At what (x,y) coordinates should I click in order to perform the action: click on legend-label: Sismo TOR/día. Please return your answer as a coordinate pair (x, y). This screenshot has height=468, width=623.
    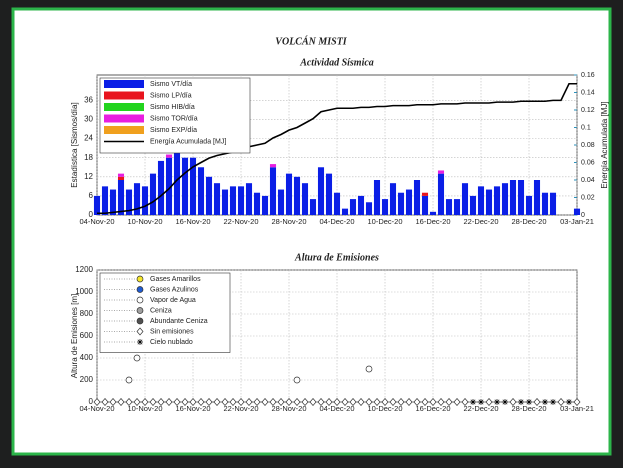
    Looking at the image, I should click on (174, 118).